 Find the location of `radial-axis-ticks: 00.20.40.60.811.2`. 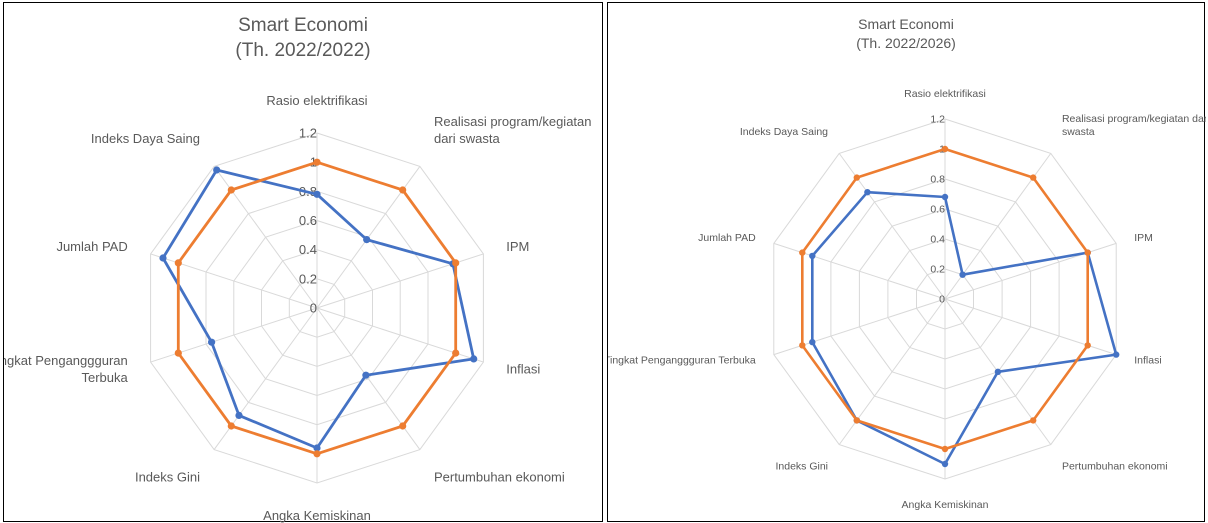

radial-axis-ticks: 00.20.40.60.811.2 is located at coordinates (937, 210).